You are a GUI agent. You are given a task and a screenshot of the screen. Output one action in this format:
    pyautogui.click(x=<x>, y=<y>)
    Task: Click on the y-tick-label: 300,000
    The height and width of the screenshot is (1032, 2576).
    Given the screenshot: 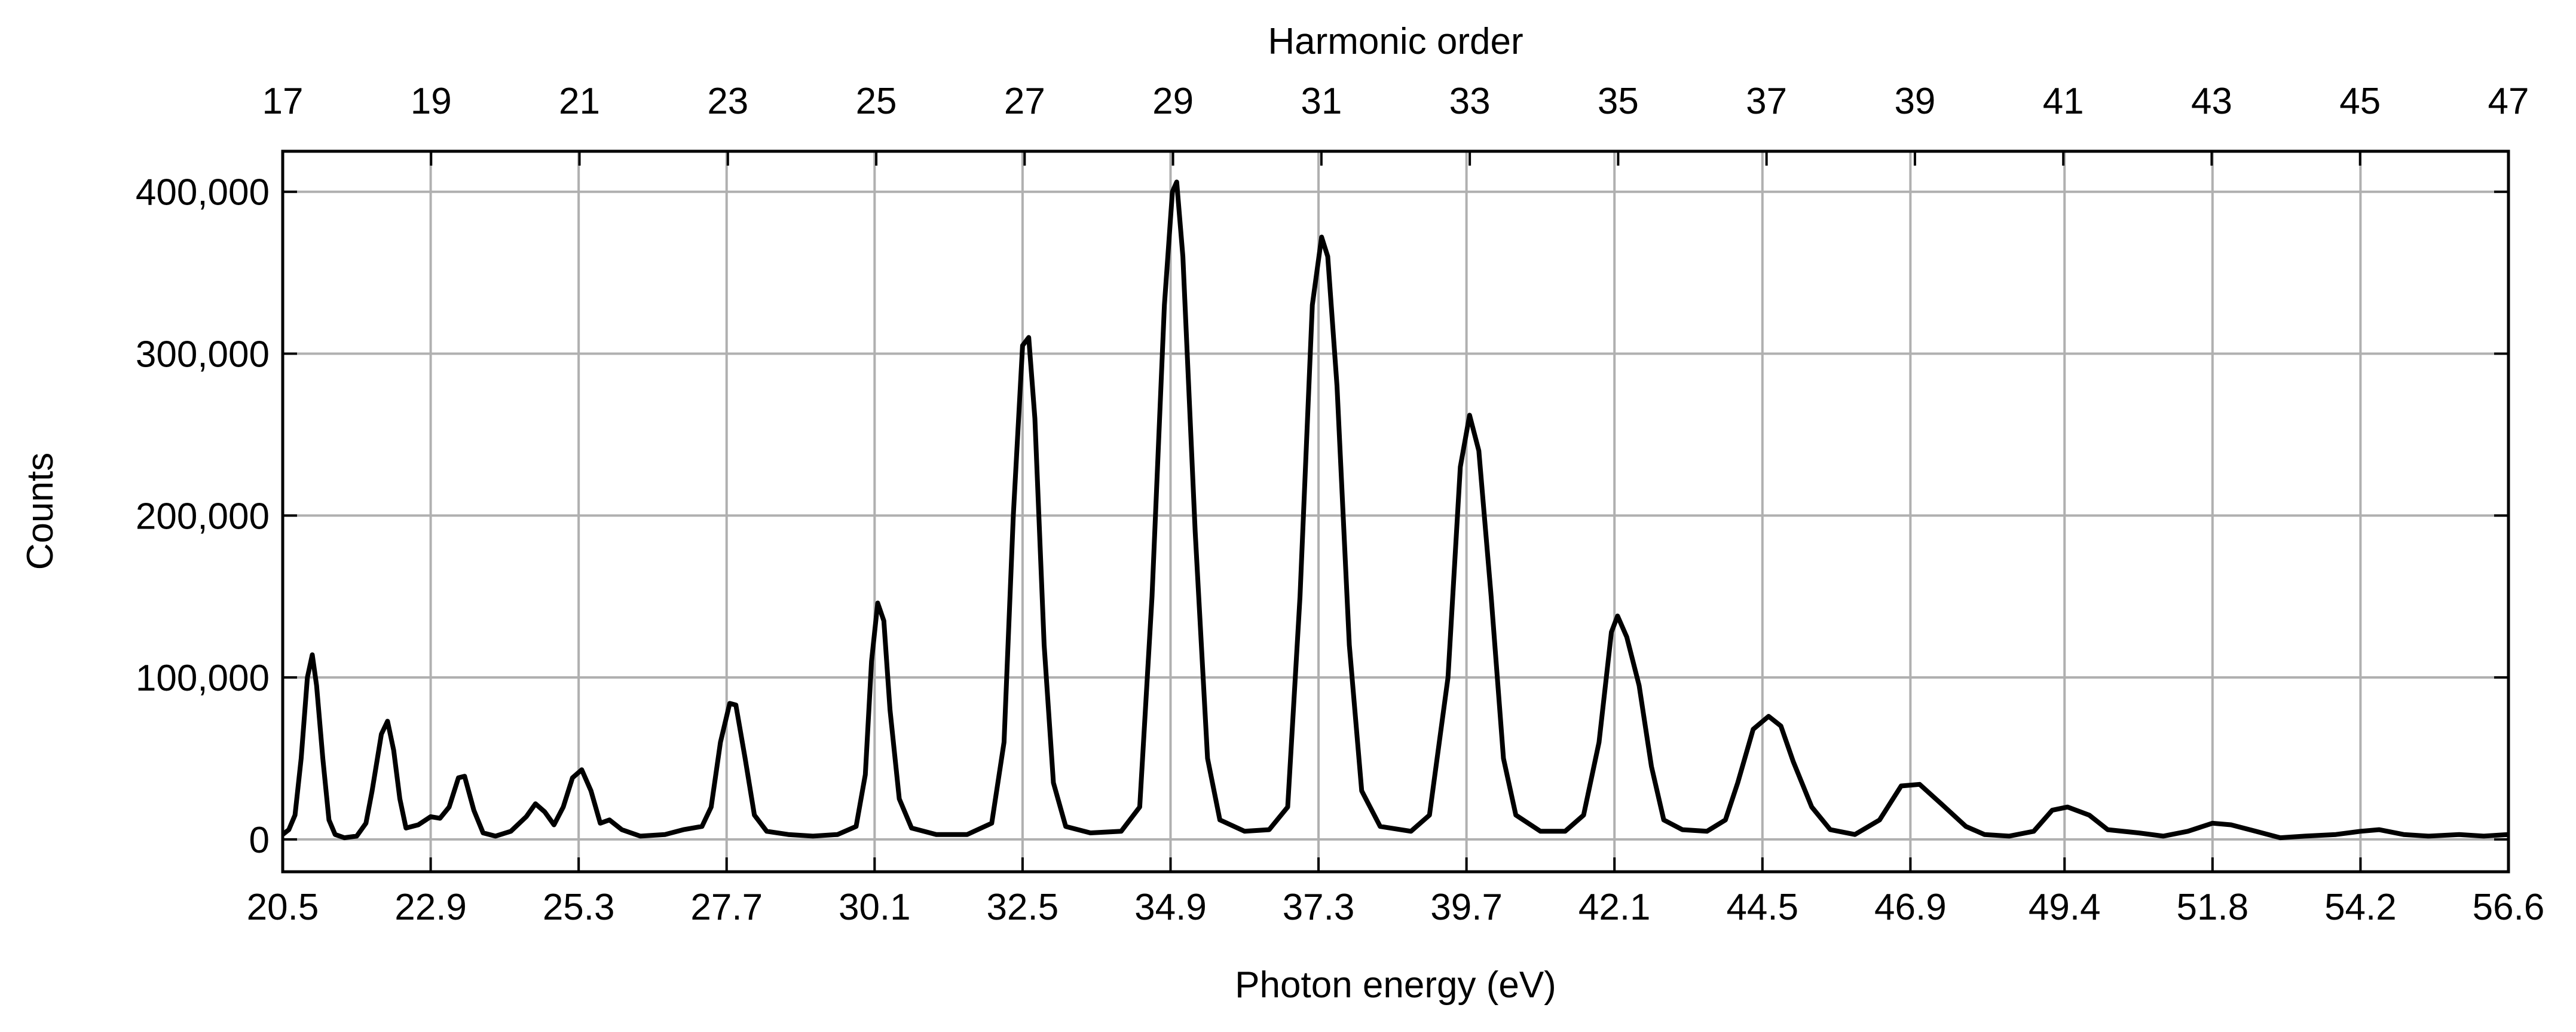 What is the action you would take?
    pyautogui.click(x=203, y=354)
    